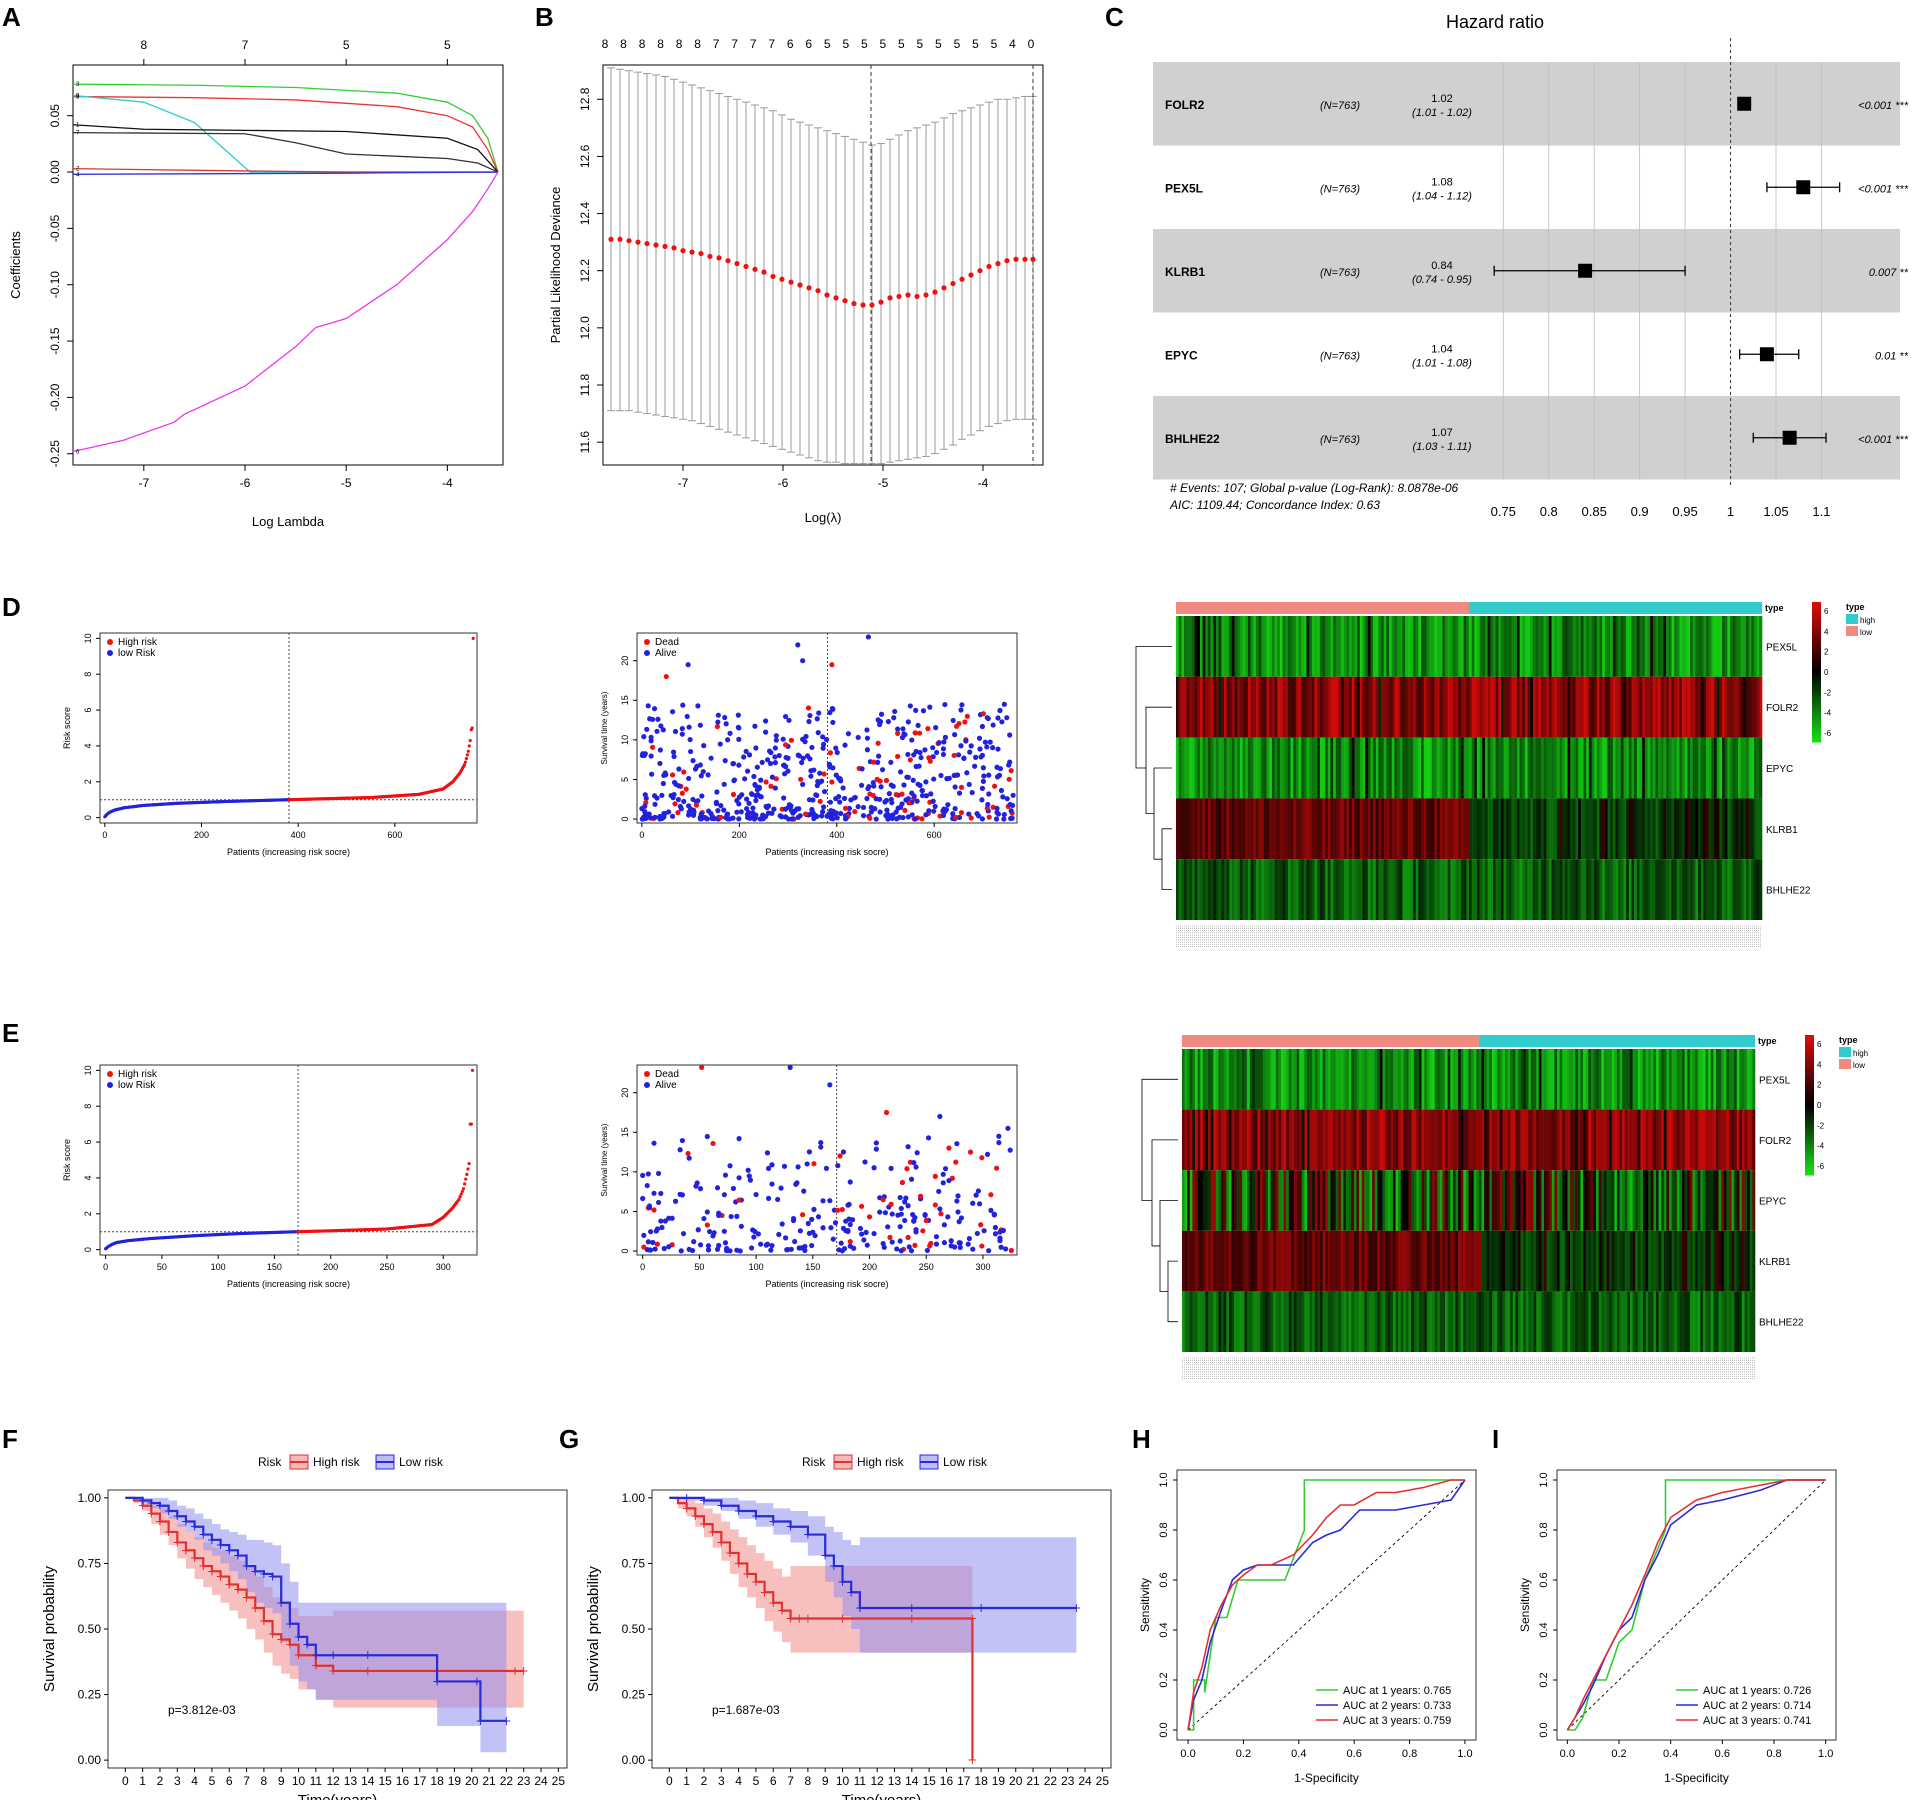 This screenshot has height=1800, width=1917. What do you see at coordinates (836, 298) in the screenshot?
I see `deviance-point` at bounding box center [836, 298].